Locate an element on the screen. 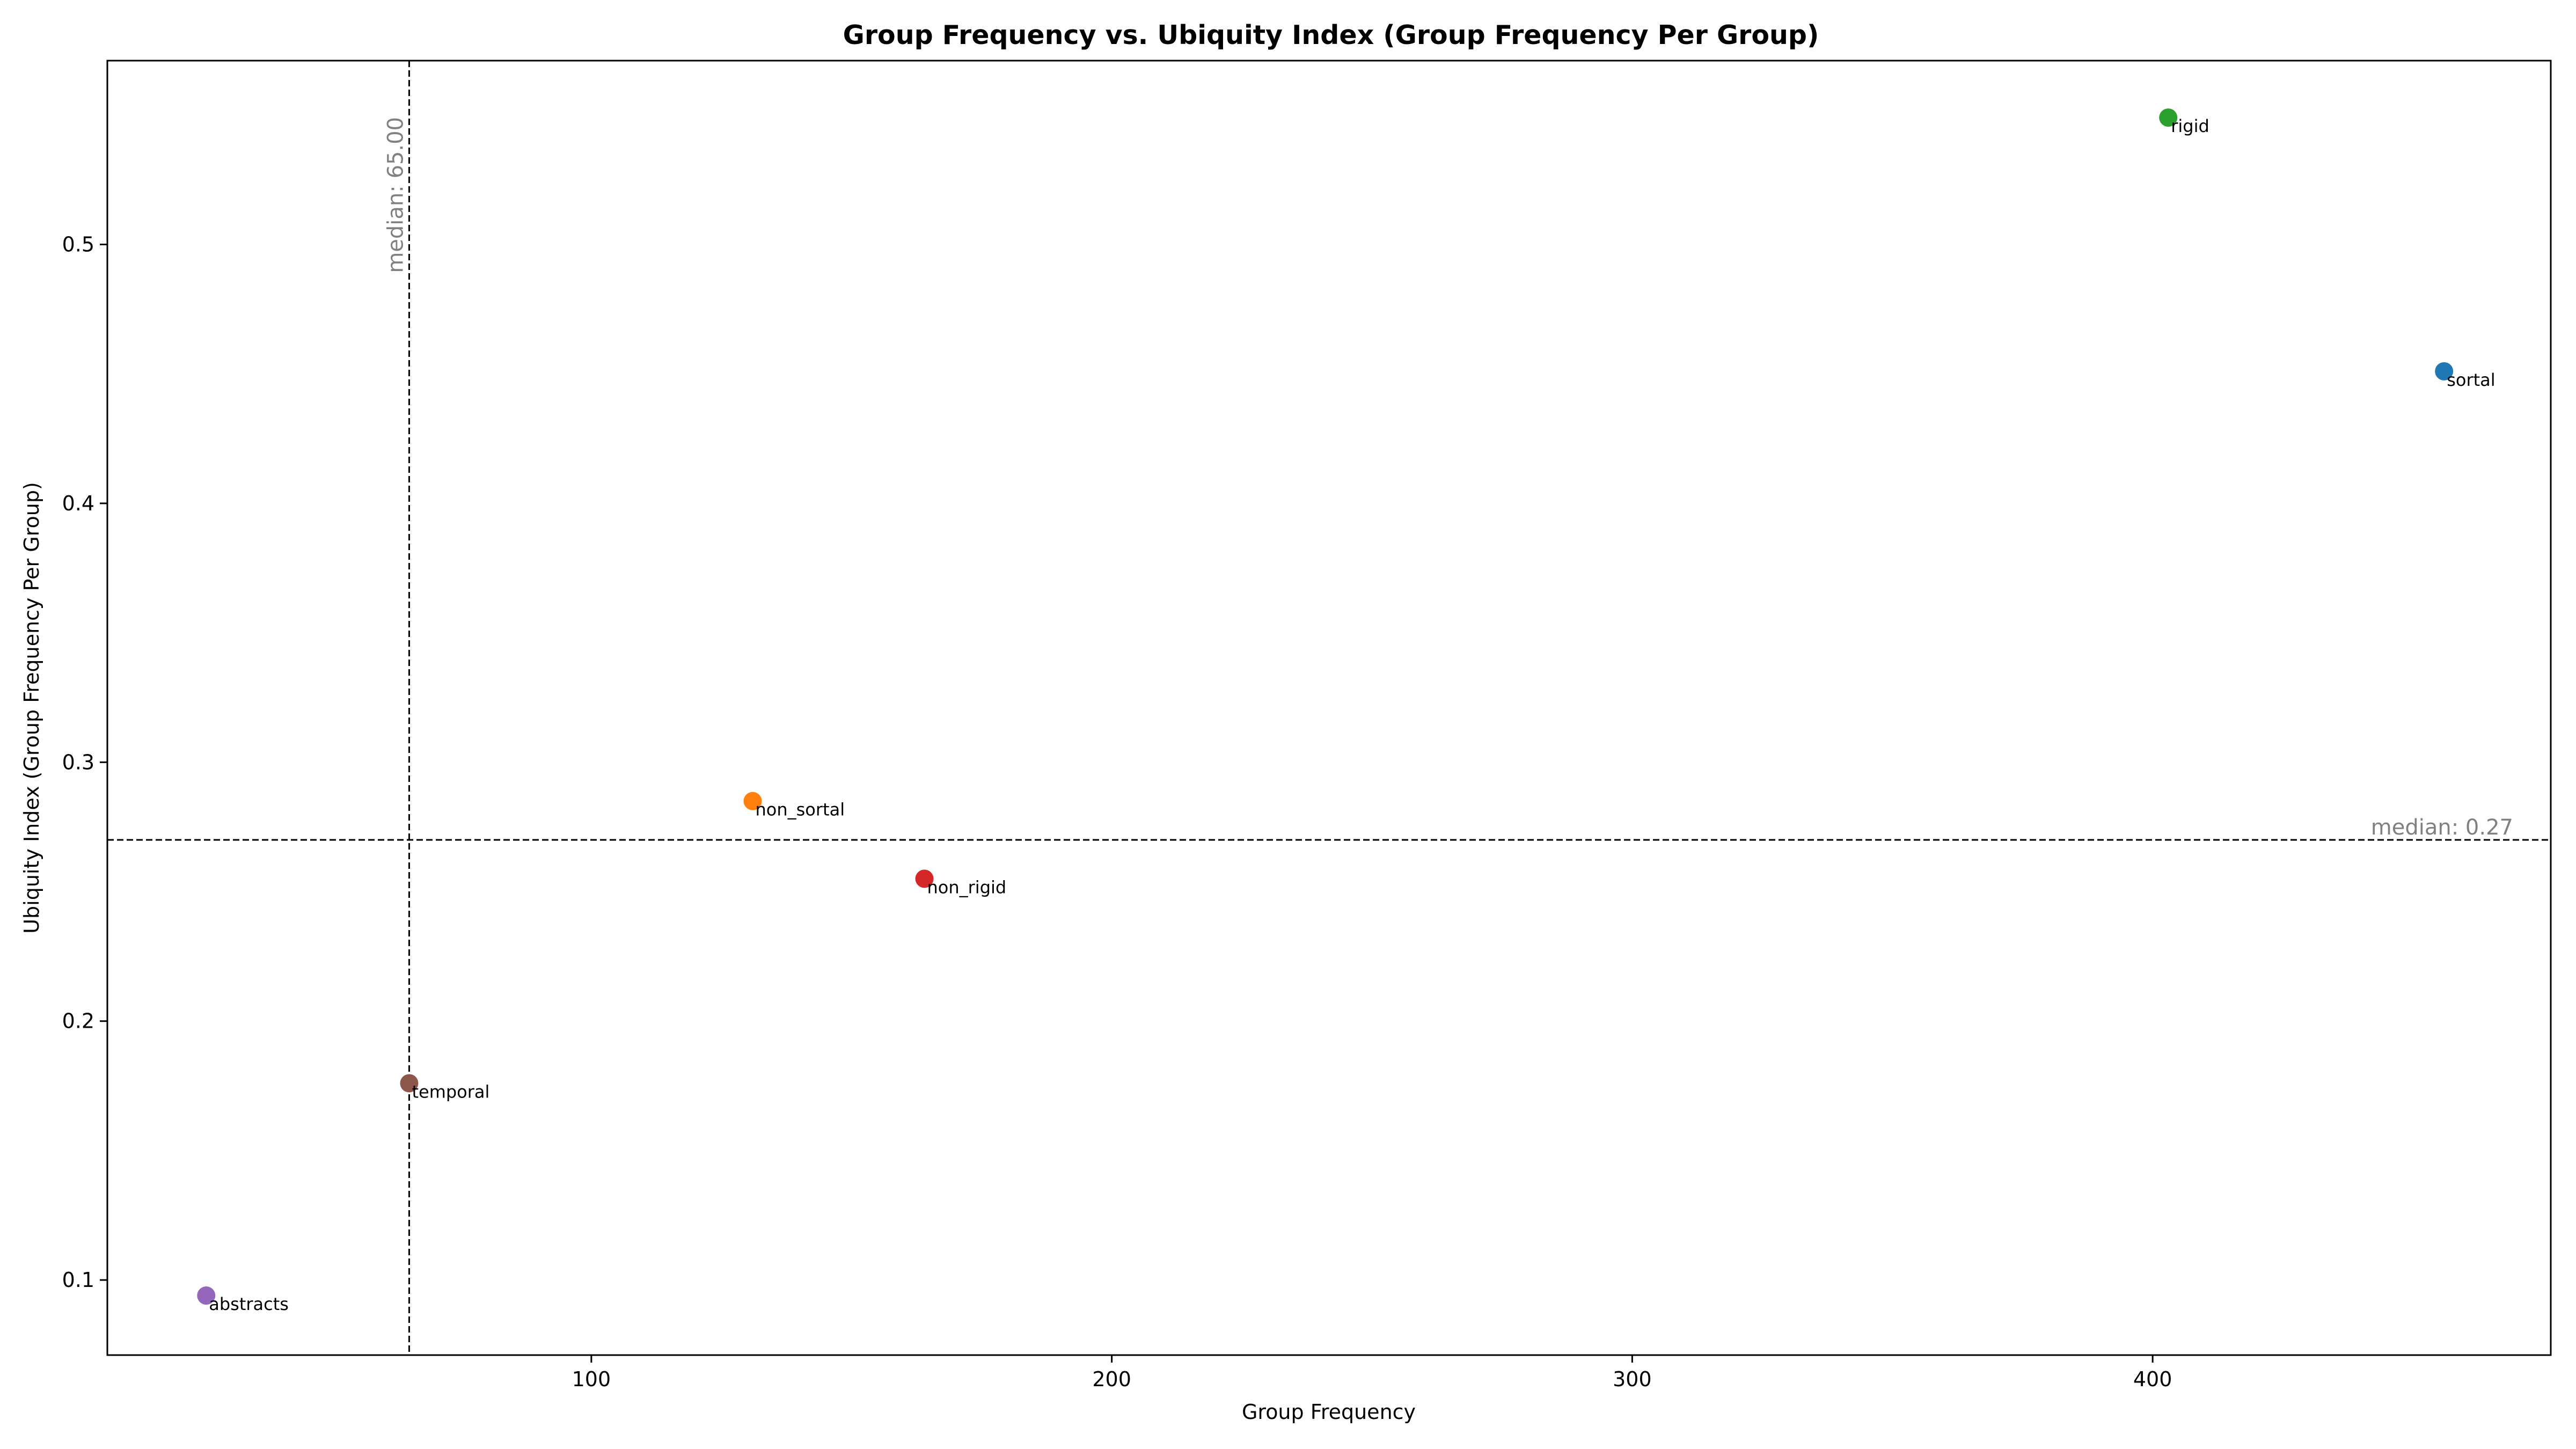 The height and width of the screenshot is (1449, 2576). y-tick-label: 0.1 is located at coordinates (78, 1280).